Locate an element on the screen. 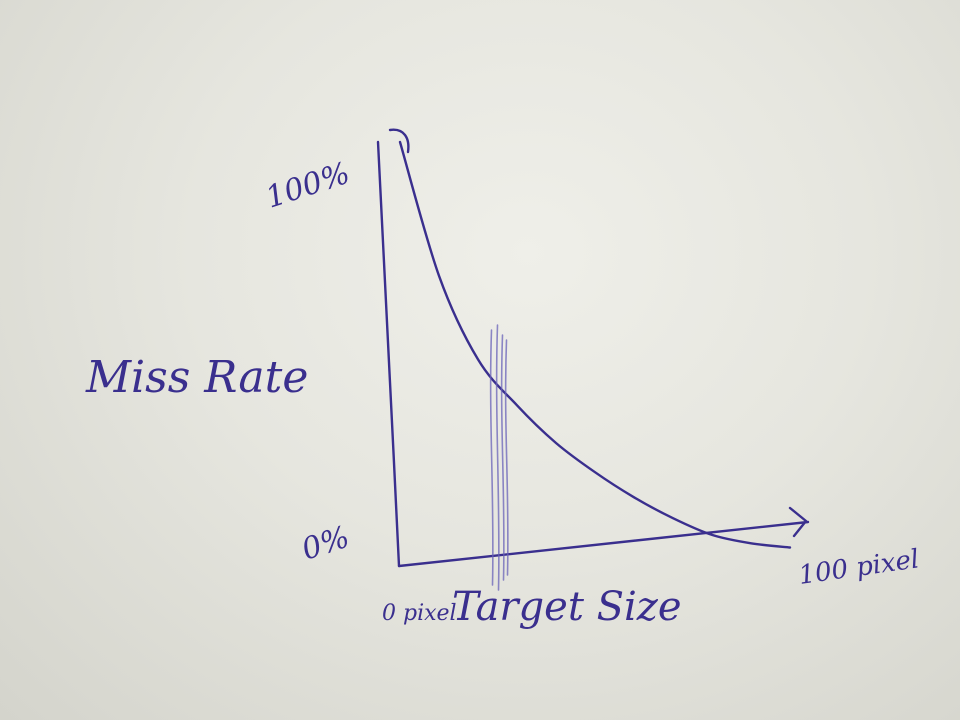  y-tick-100: 100% is located at coordinates (308, 186).